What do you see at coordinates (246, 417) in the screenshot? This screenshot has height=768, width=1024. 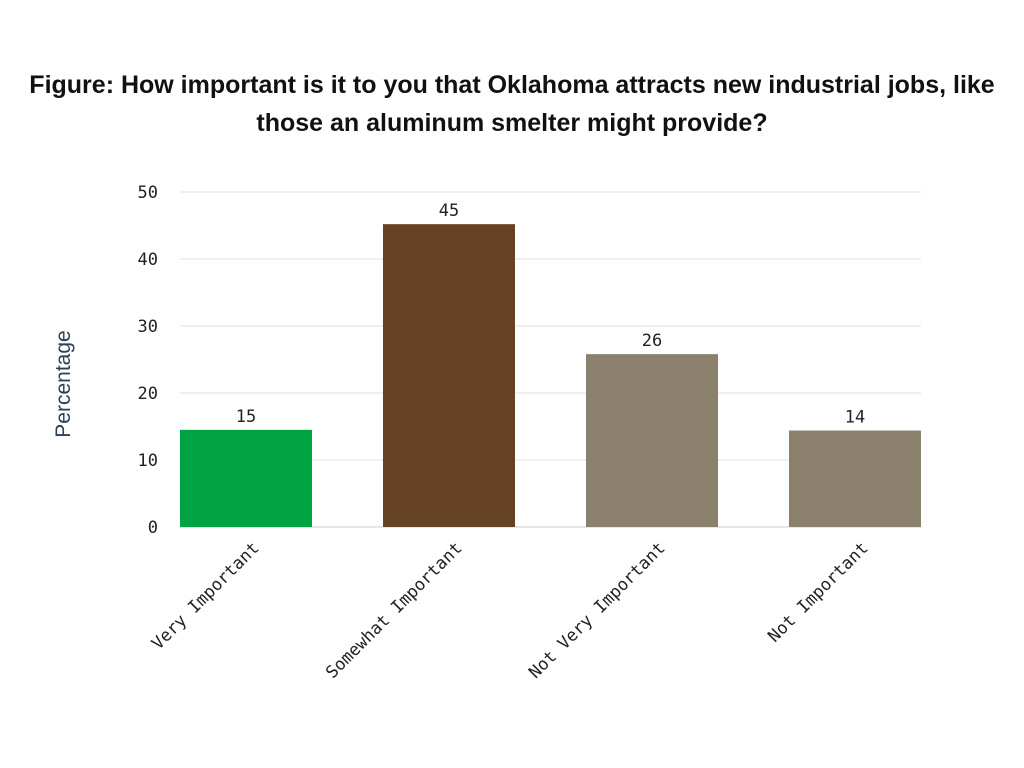 I see `data-label: 15` at bounding box center [246, 417].